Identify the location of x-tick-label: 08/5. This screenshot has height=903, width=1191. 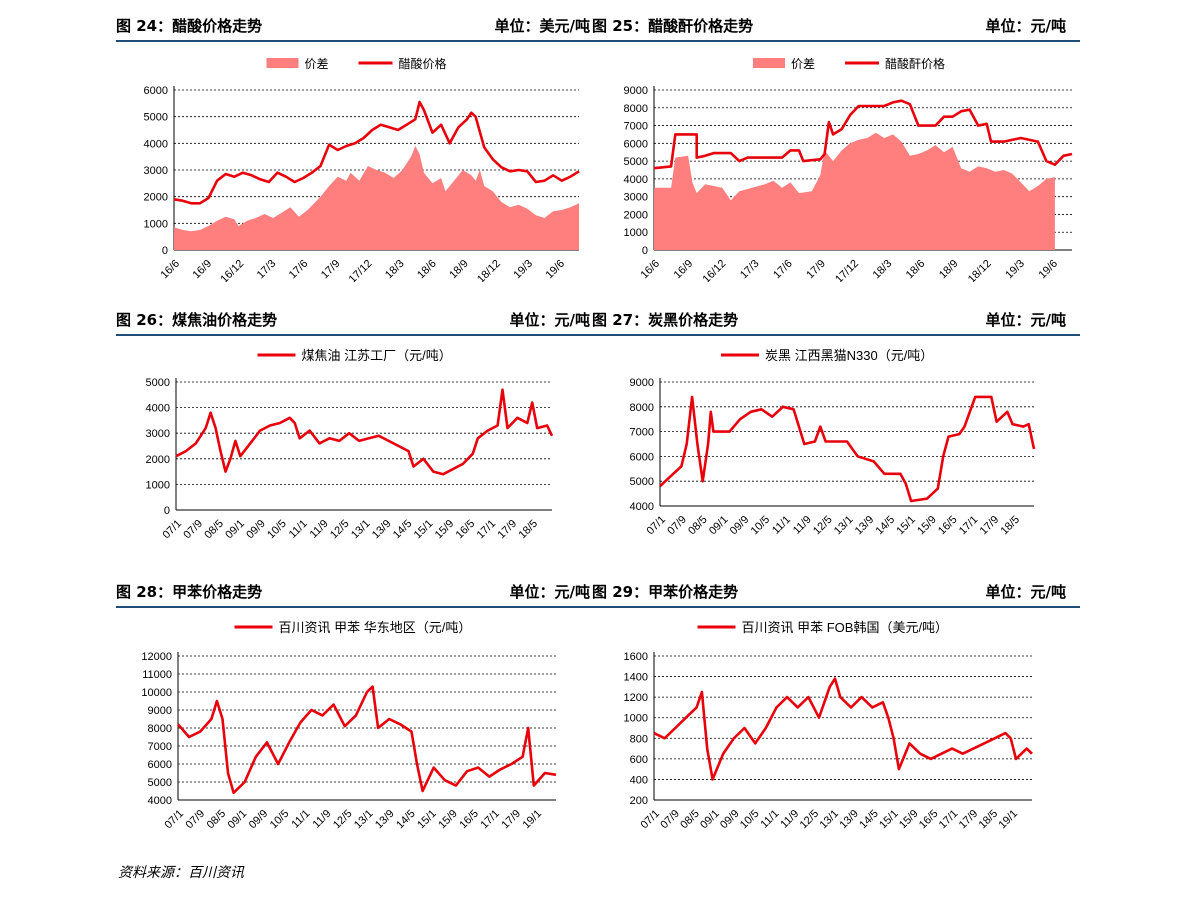
(217, 820).